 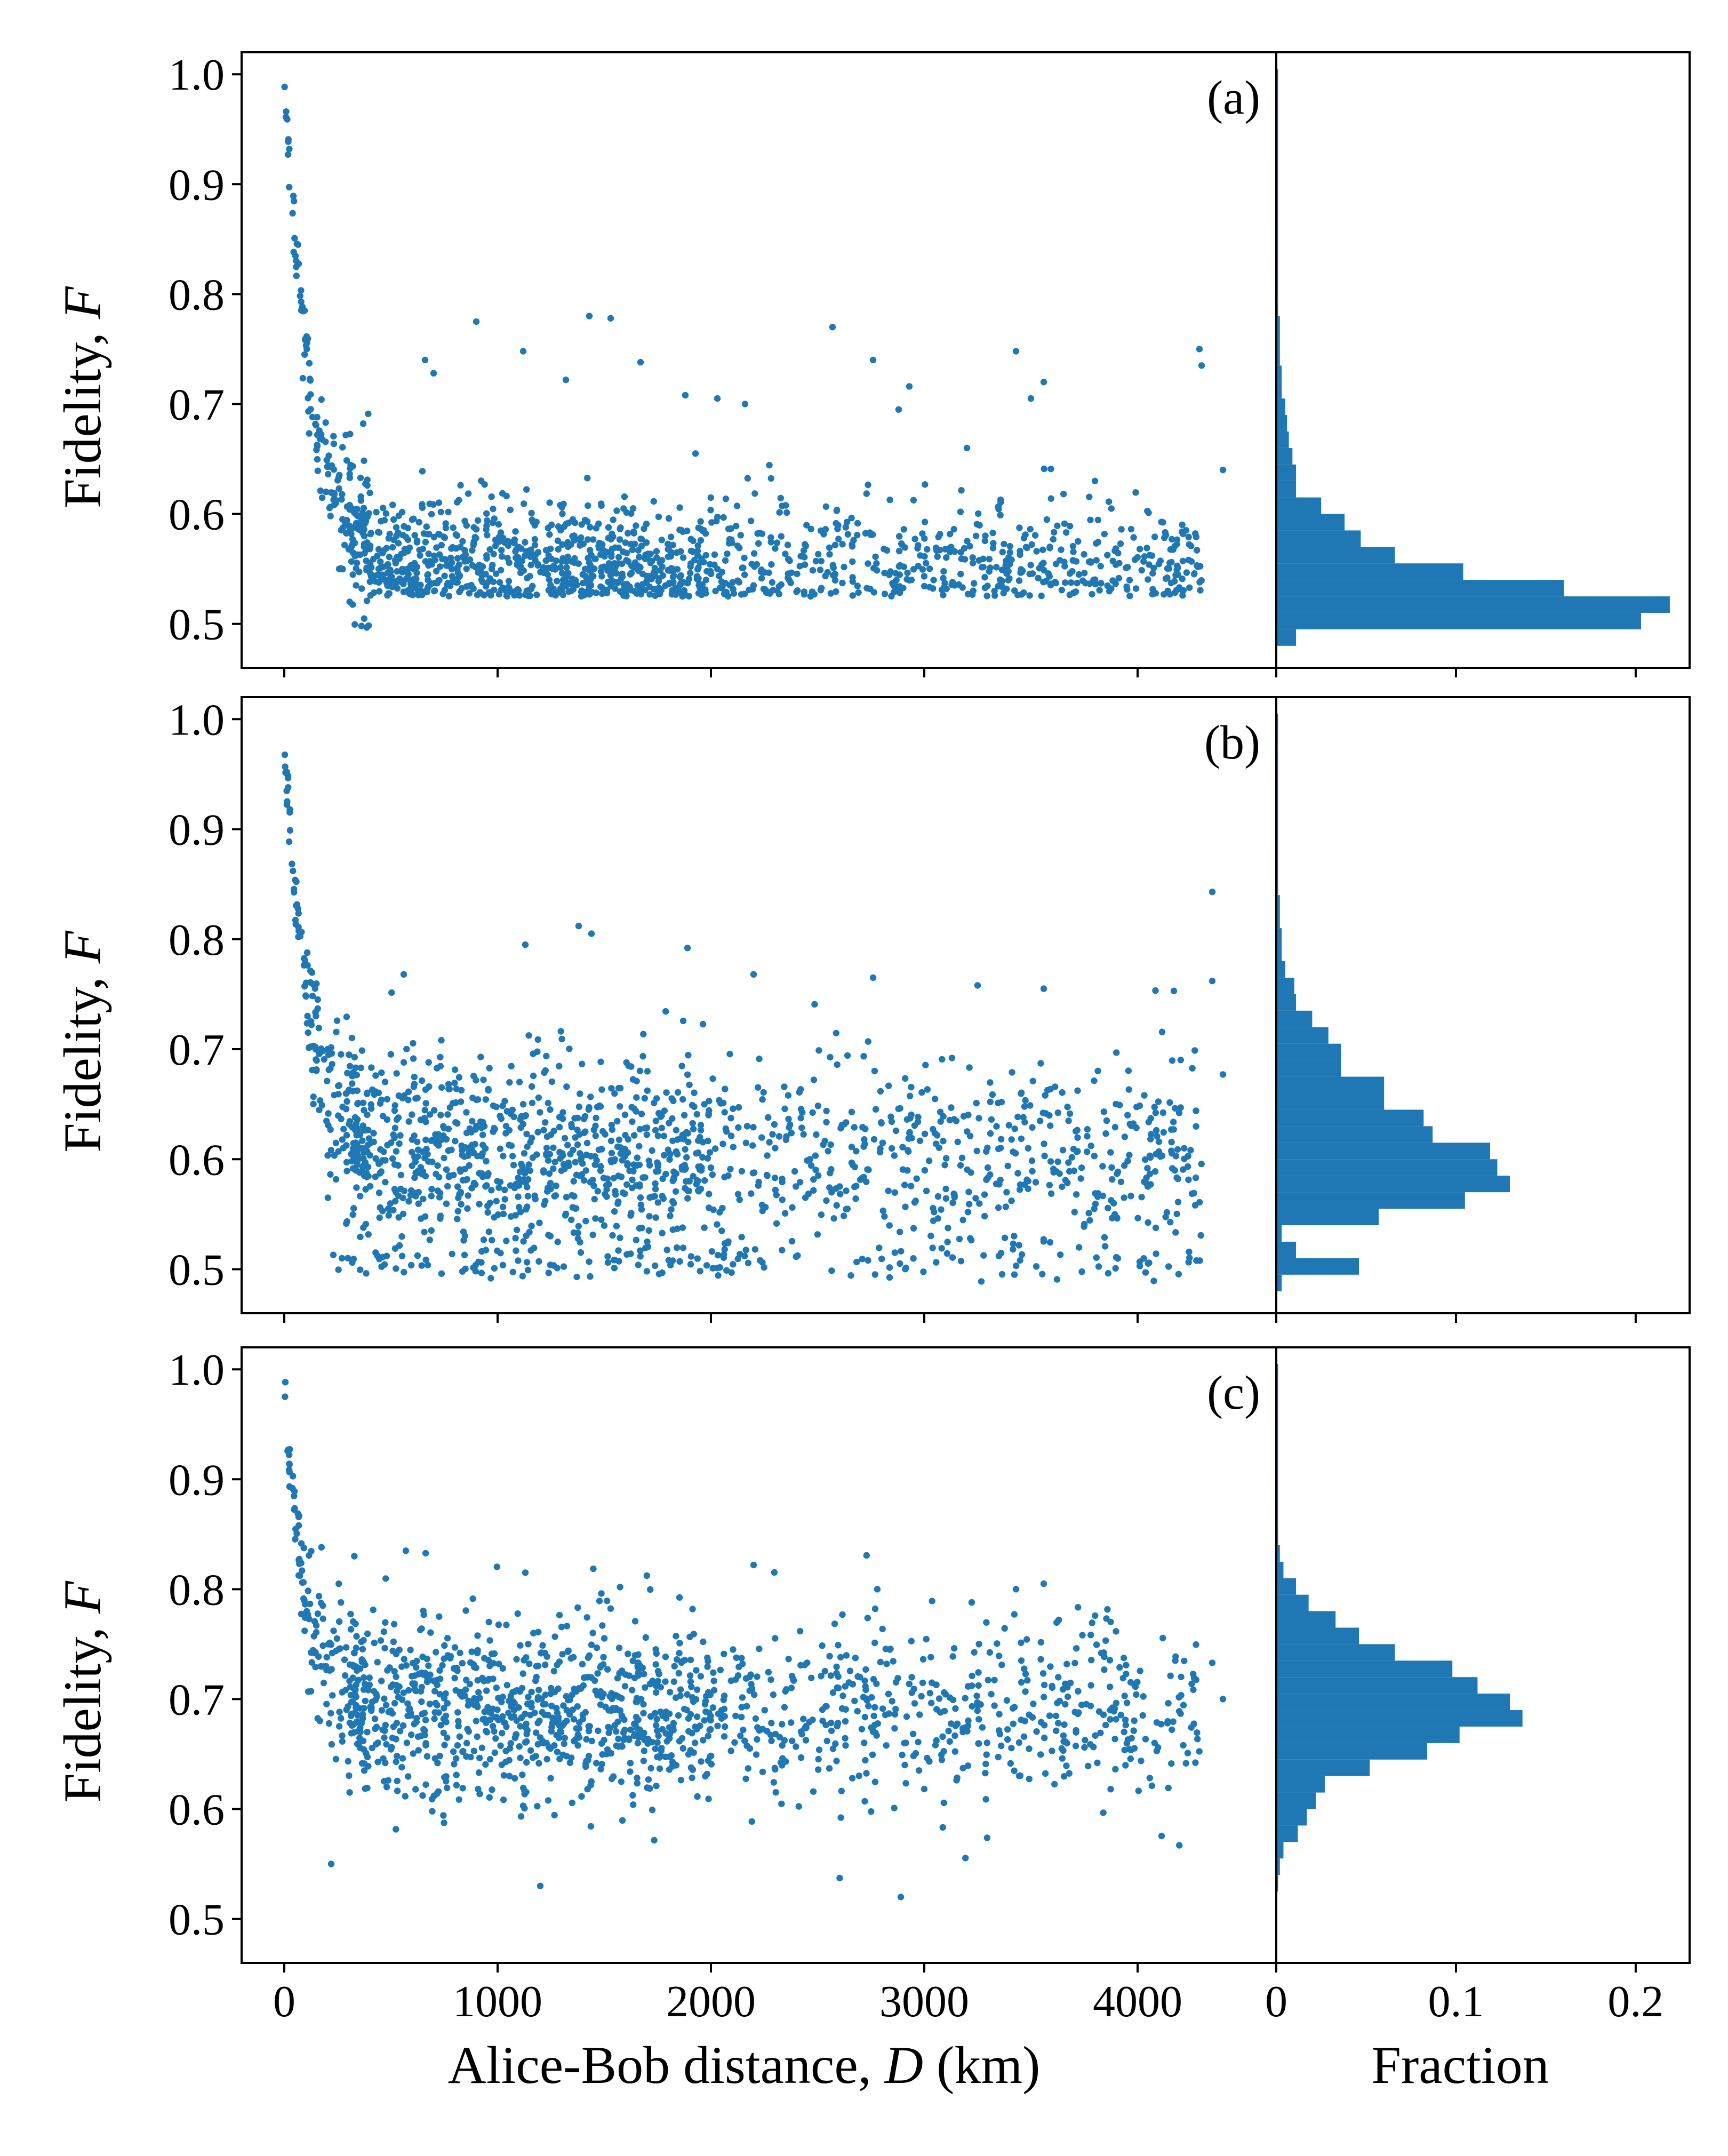 I want to click on histogram-bar, so click(x=1286, y=1586).